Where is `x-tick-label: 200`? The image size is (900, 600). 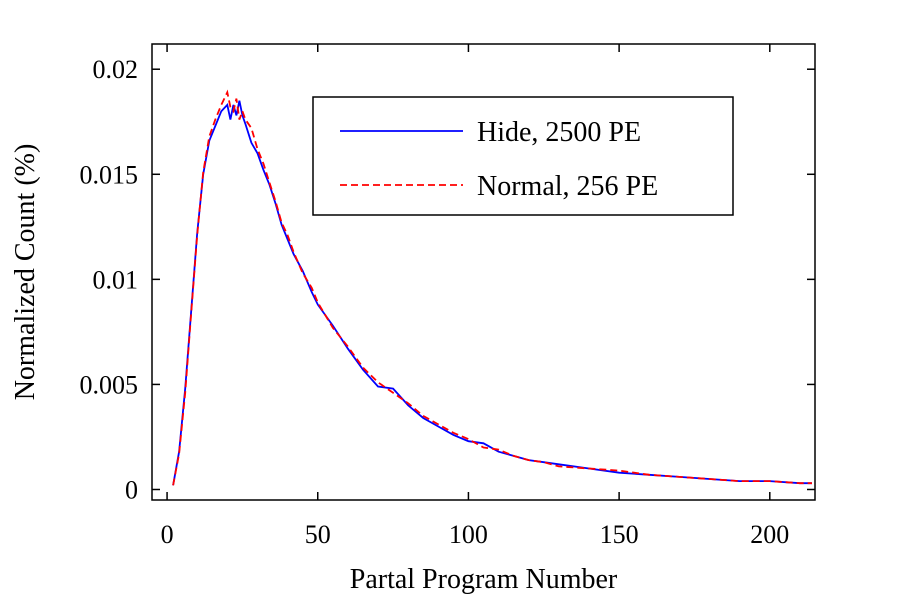 x-tick-label: 200 is located at coordinates (769, 534).